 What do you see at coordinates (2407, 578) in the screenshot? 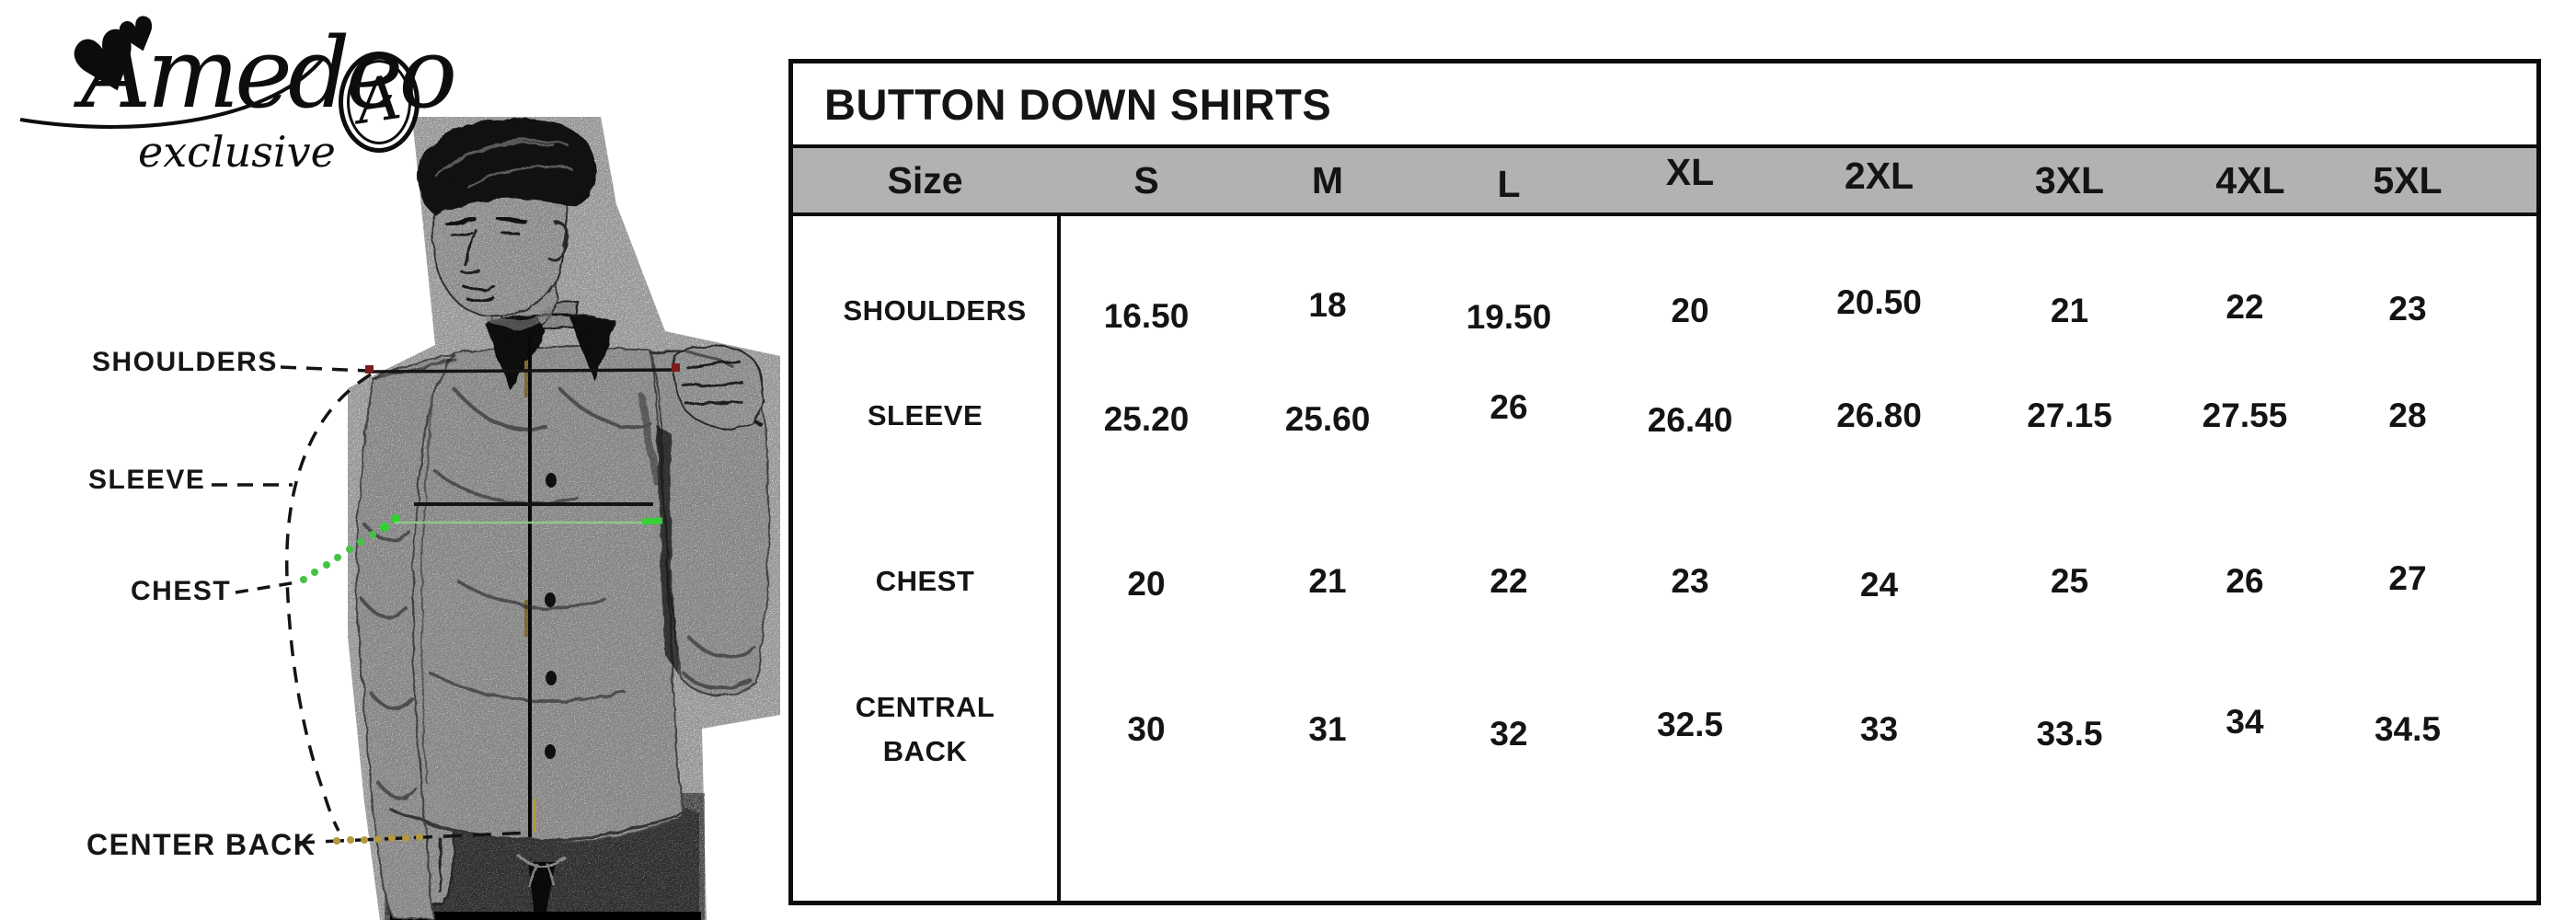
I see `cell-chest-5xl: 27` at bounding box center [2407, 578].